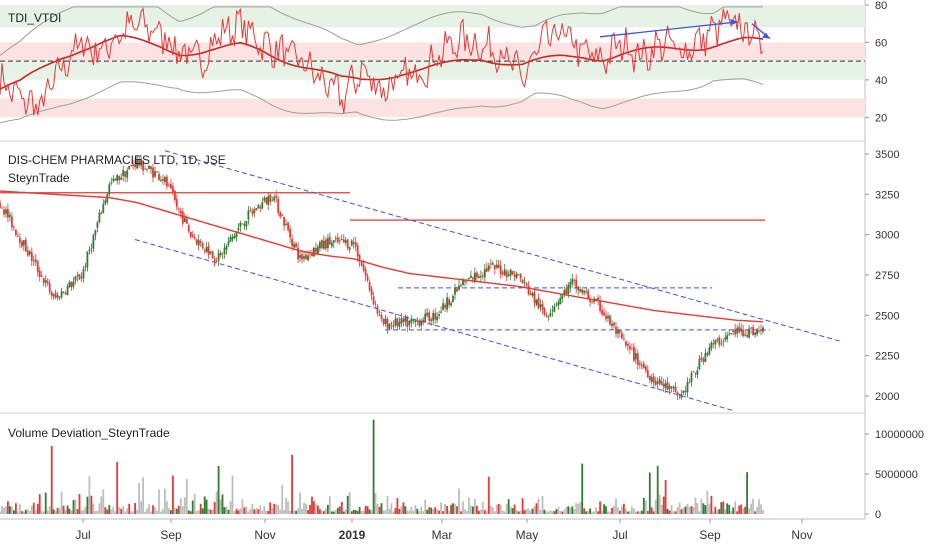  I want to click on tdi-lower-band, so click(382, 101).